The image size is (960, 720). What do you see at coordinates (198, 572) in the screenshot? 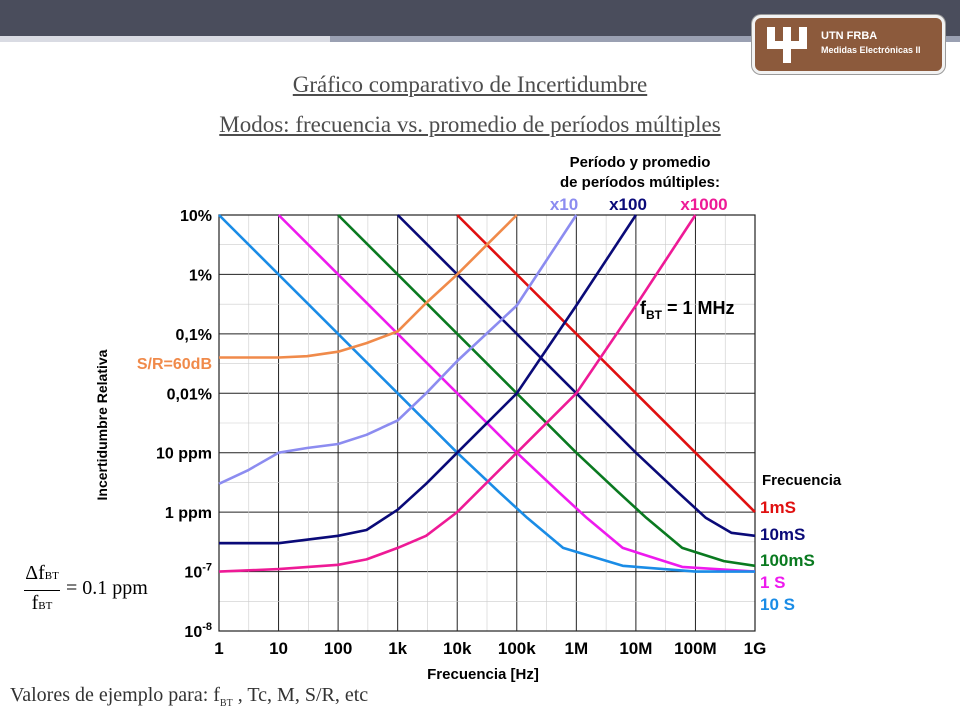
I see `y-tick-label: 10⁻⁷` at bounding box center [198, 572].